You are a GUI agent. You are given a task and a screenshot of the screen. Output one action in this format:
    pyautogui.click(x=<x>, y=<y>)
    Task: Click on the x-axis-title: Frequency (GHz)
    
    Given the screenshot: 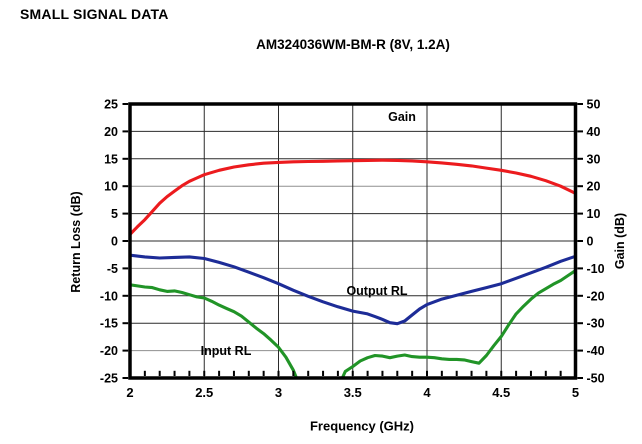 What is the action you would take?
    pyautogui.click(x=362, y=426)
    